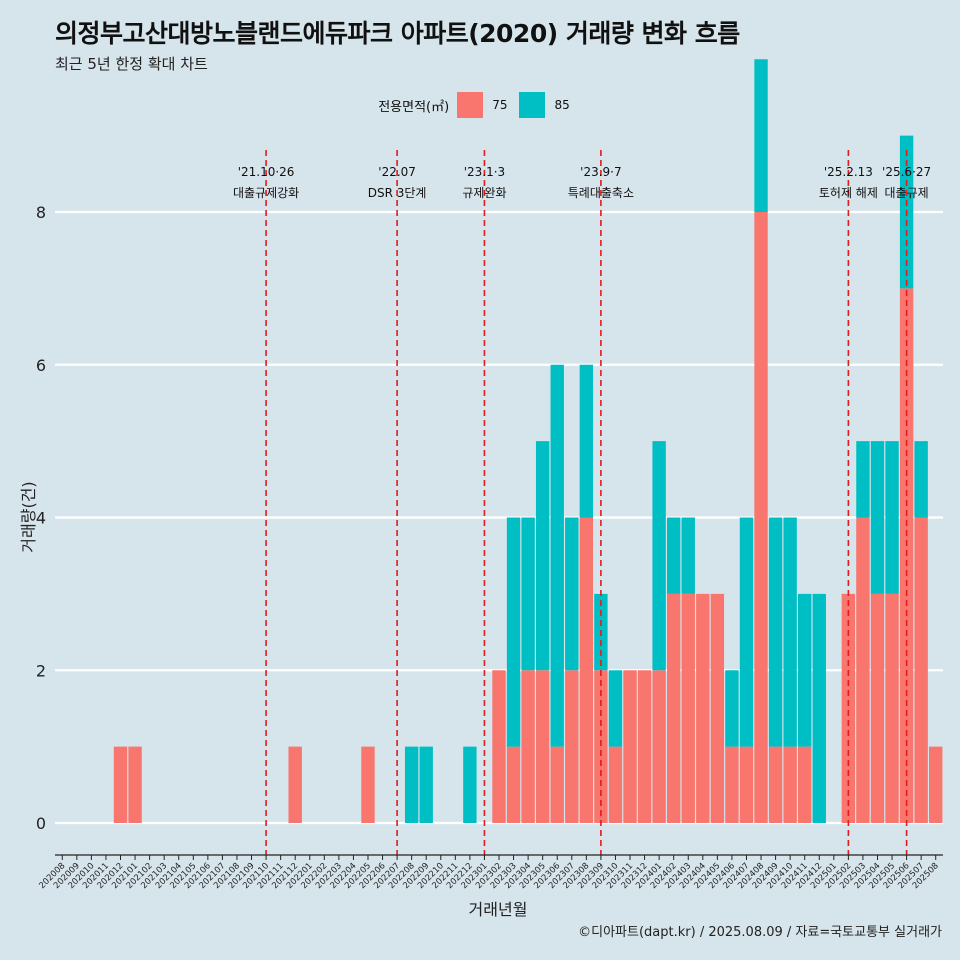  What do you see at coordinates (266, 172) in the screenshot?
I see `event-date-0: '21.10·26` at bounding box center [266, 172].